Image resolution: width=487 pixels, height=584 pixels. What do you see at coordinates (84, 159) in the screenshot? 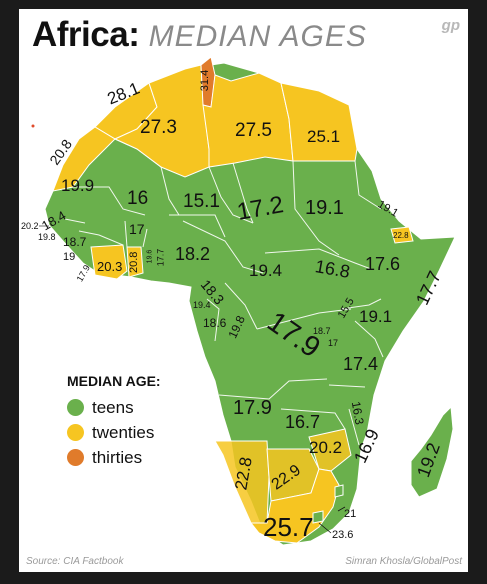
I see `region-western-sahara` at bounding box center [84, 159].